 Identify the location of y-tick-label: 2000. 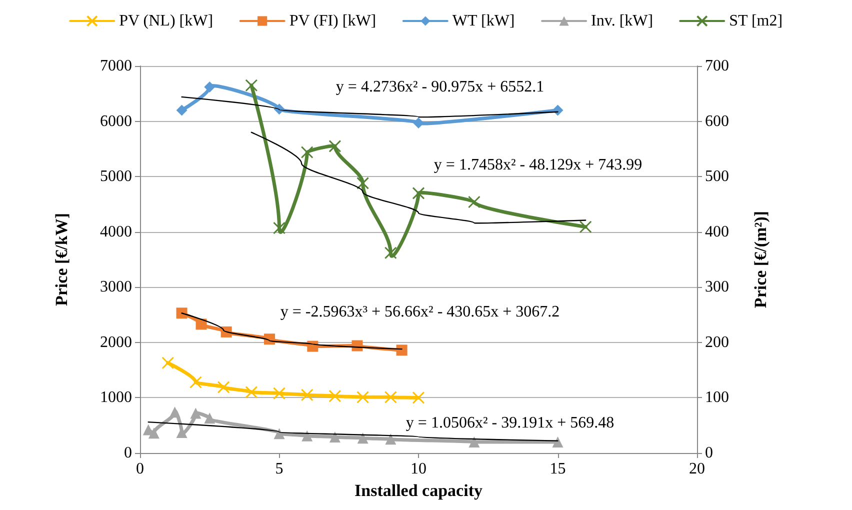
(116, 342).